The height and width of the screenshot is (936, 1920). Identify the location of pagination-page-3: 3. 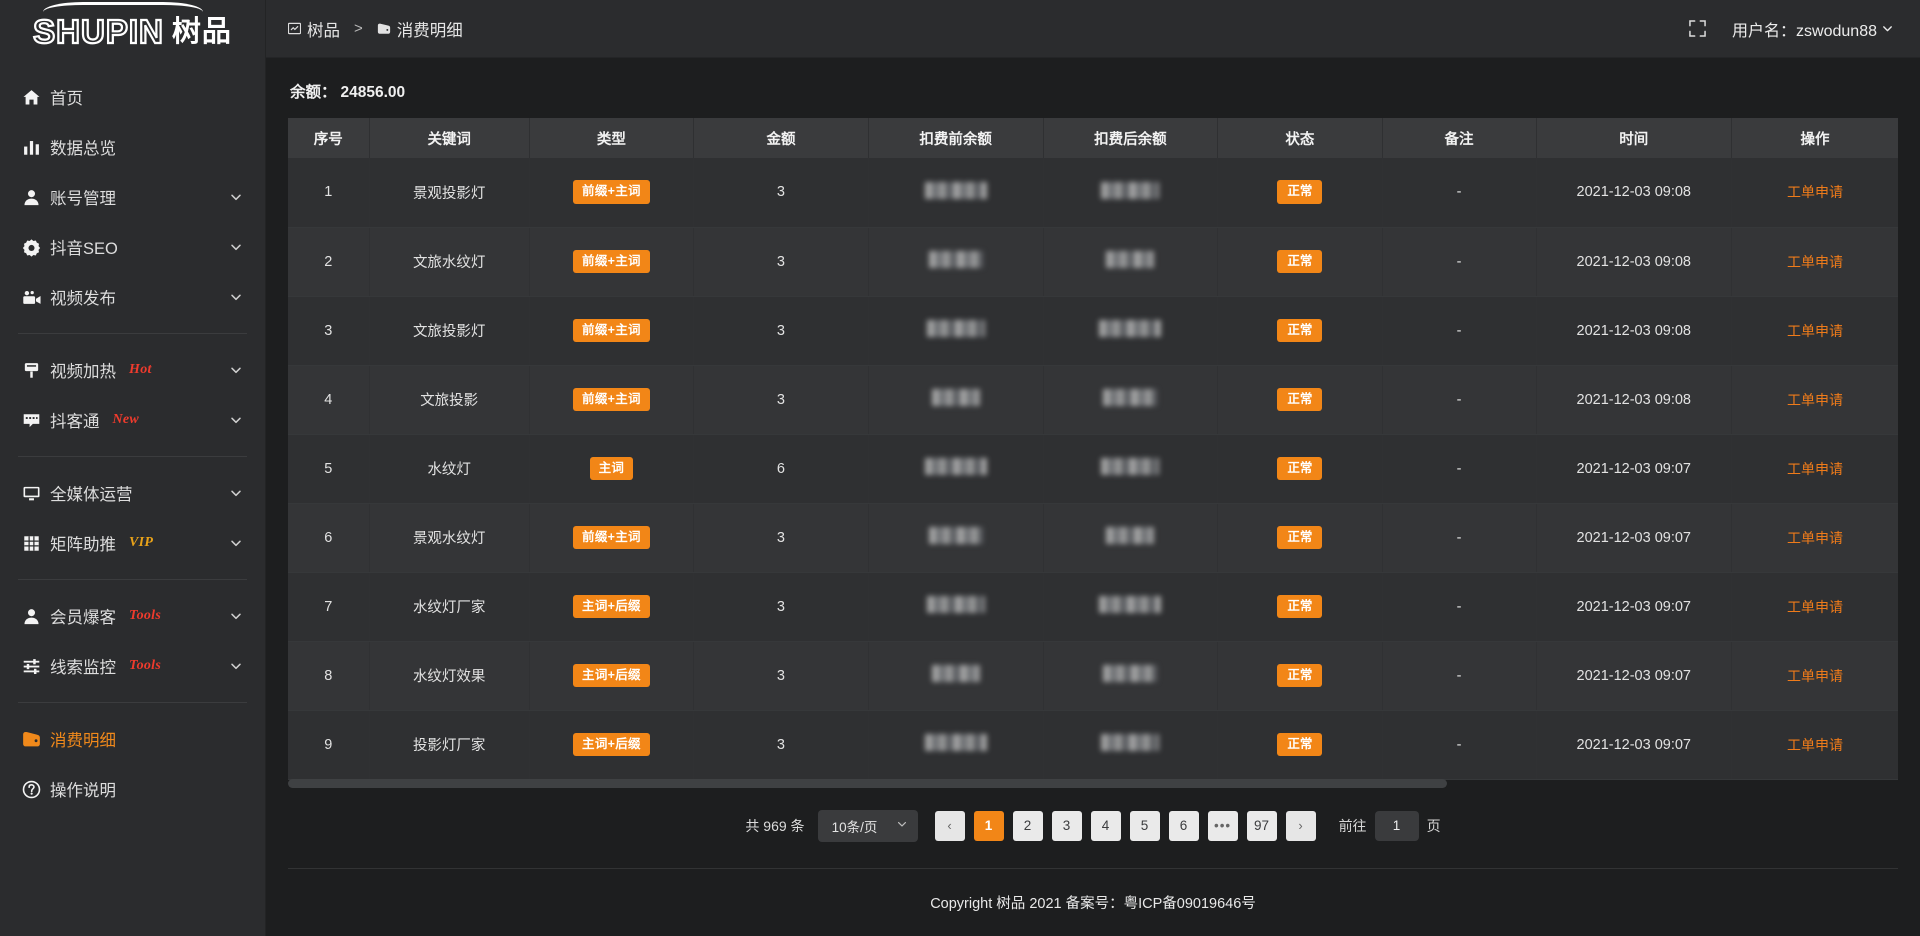
(1066, 825).